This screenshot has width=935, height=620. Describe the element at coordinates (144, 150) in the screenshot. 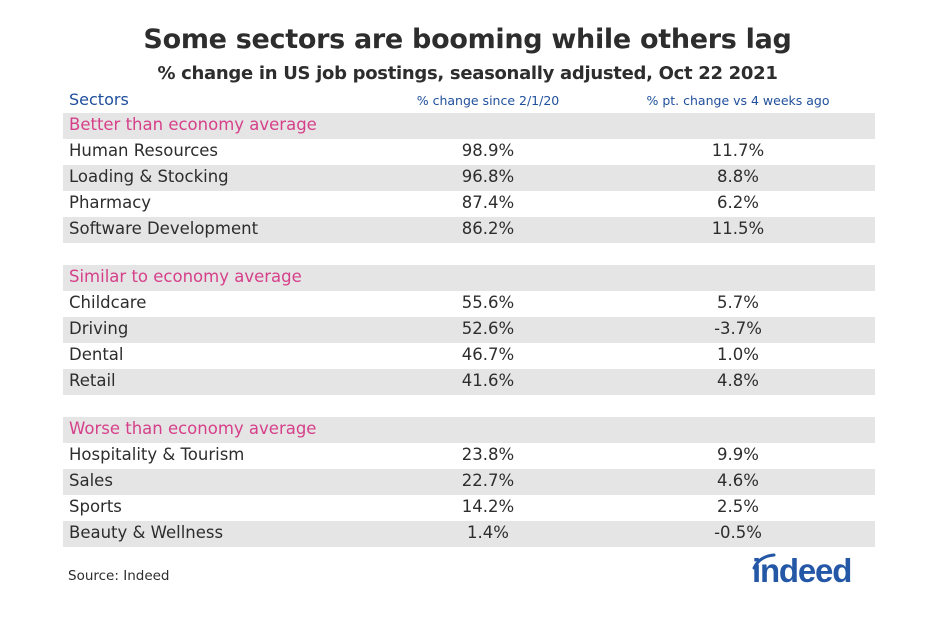

I see `sector-name: Human Resources` at that location.